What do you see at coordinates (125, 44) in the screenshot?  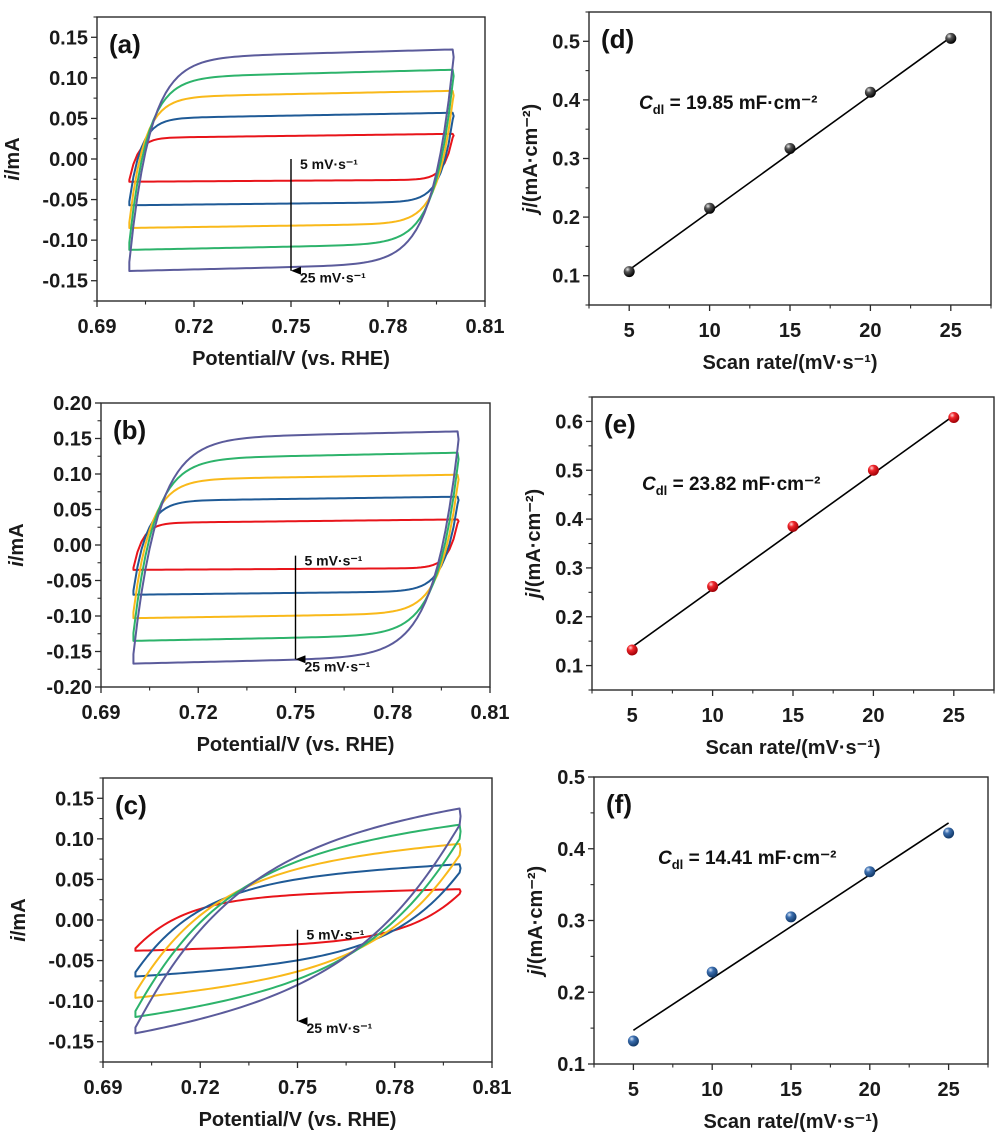 I see `panel-label: (a)` at bounding box center [125, 44].